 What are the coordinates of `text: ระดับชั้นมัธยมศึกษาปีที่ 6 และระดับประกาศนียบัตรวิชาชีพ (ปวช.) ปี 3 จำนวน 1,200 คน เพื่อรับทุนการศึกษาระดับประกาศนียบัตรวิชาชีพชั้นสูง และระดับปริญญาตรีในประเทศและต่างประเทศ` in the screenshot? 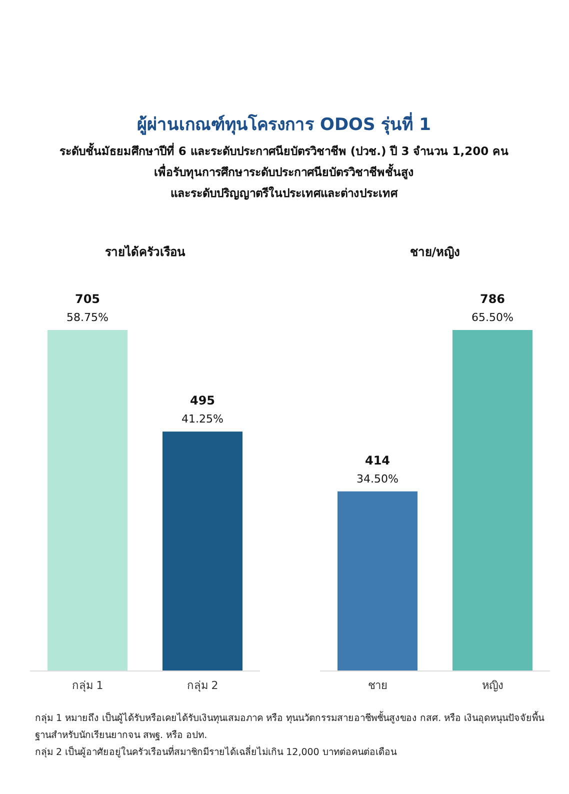 It's located at (284, 171).